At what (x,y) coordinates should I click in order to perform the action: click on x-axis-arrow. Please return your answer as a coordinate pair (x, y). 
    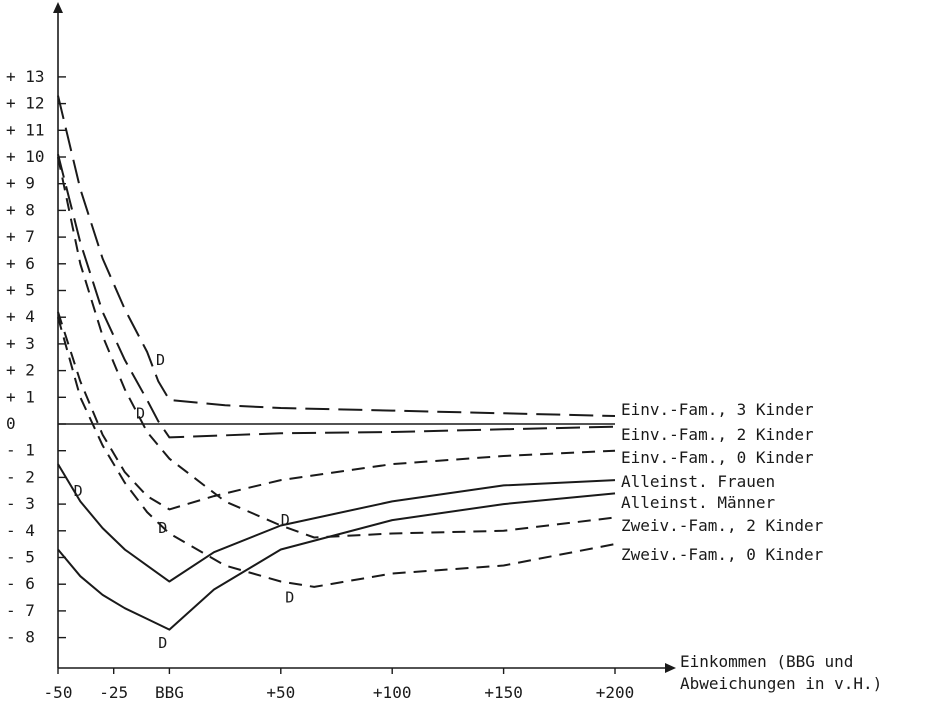
    Looking at the image, I should click on (670, 668).